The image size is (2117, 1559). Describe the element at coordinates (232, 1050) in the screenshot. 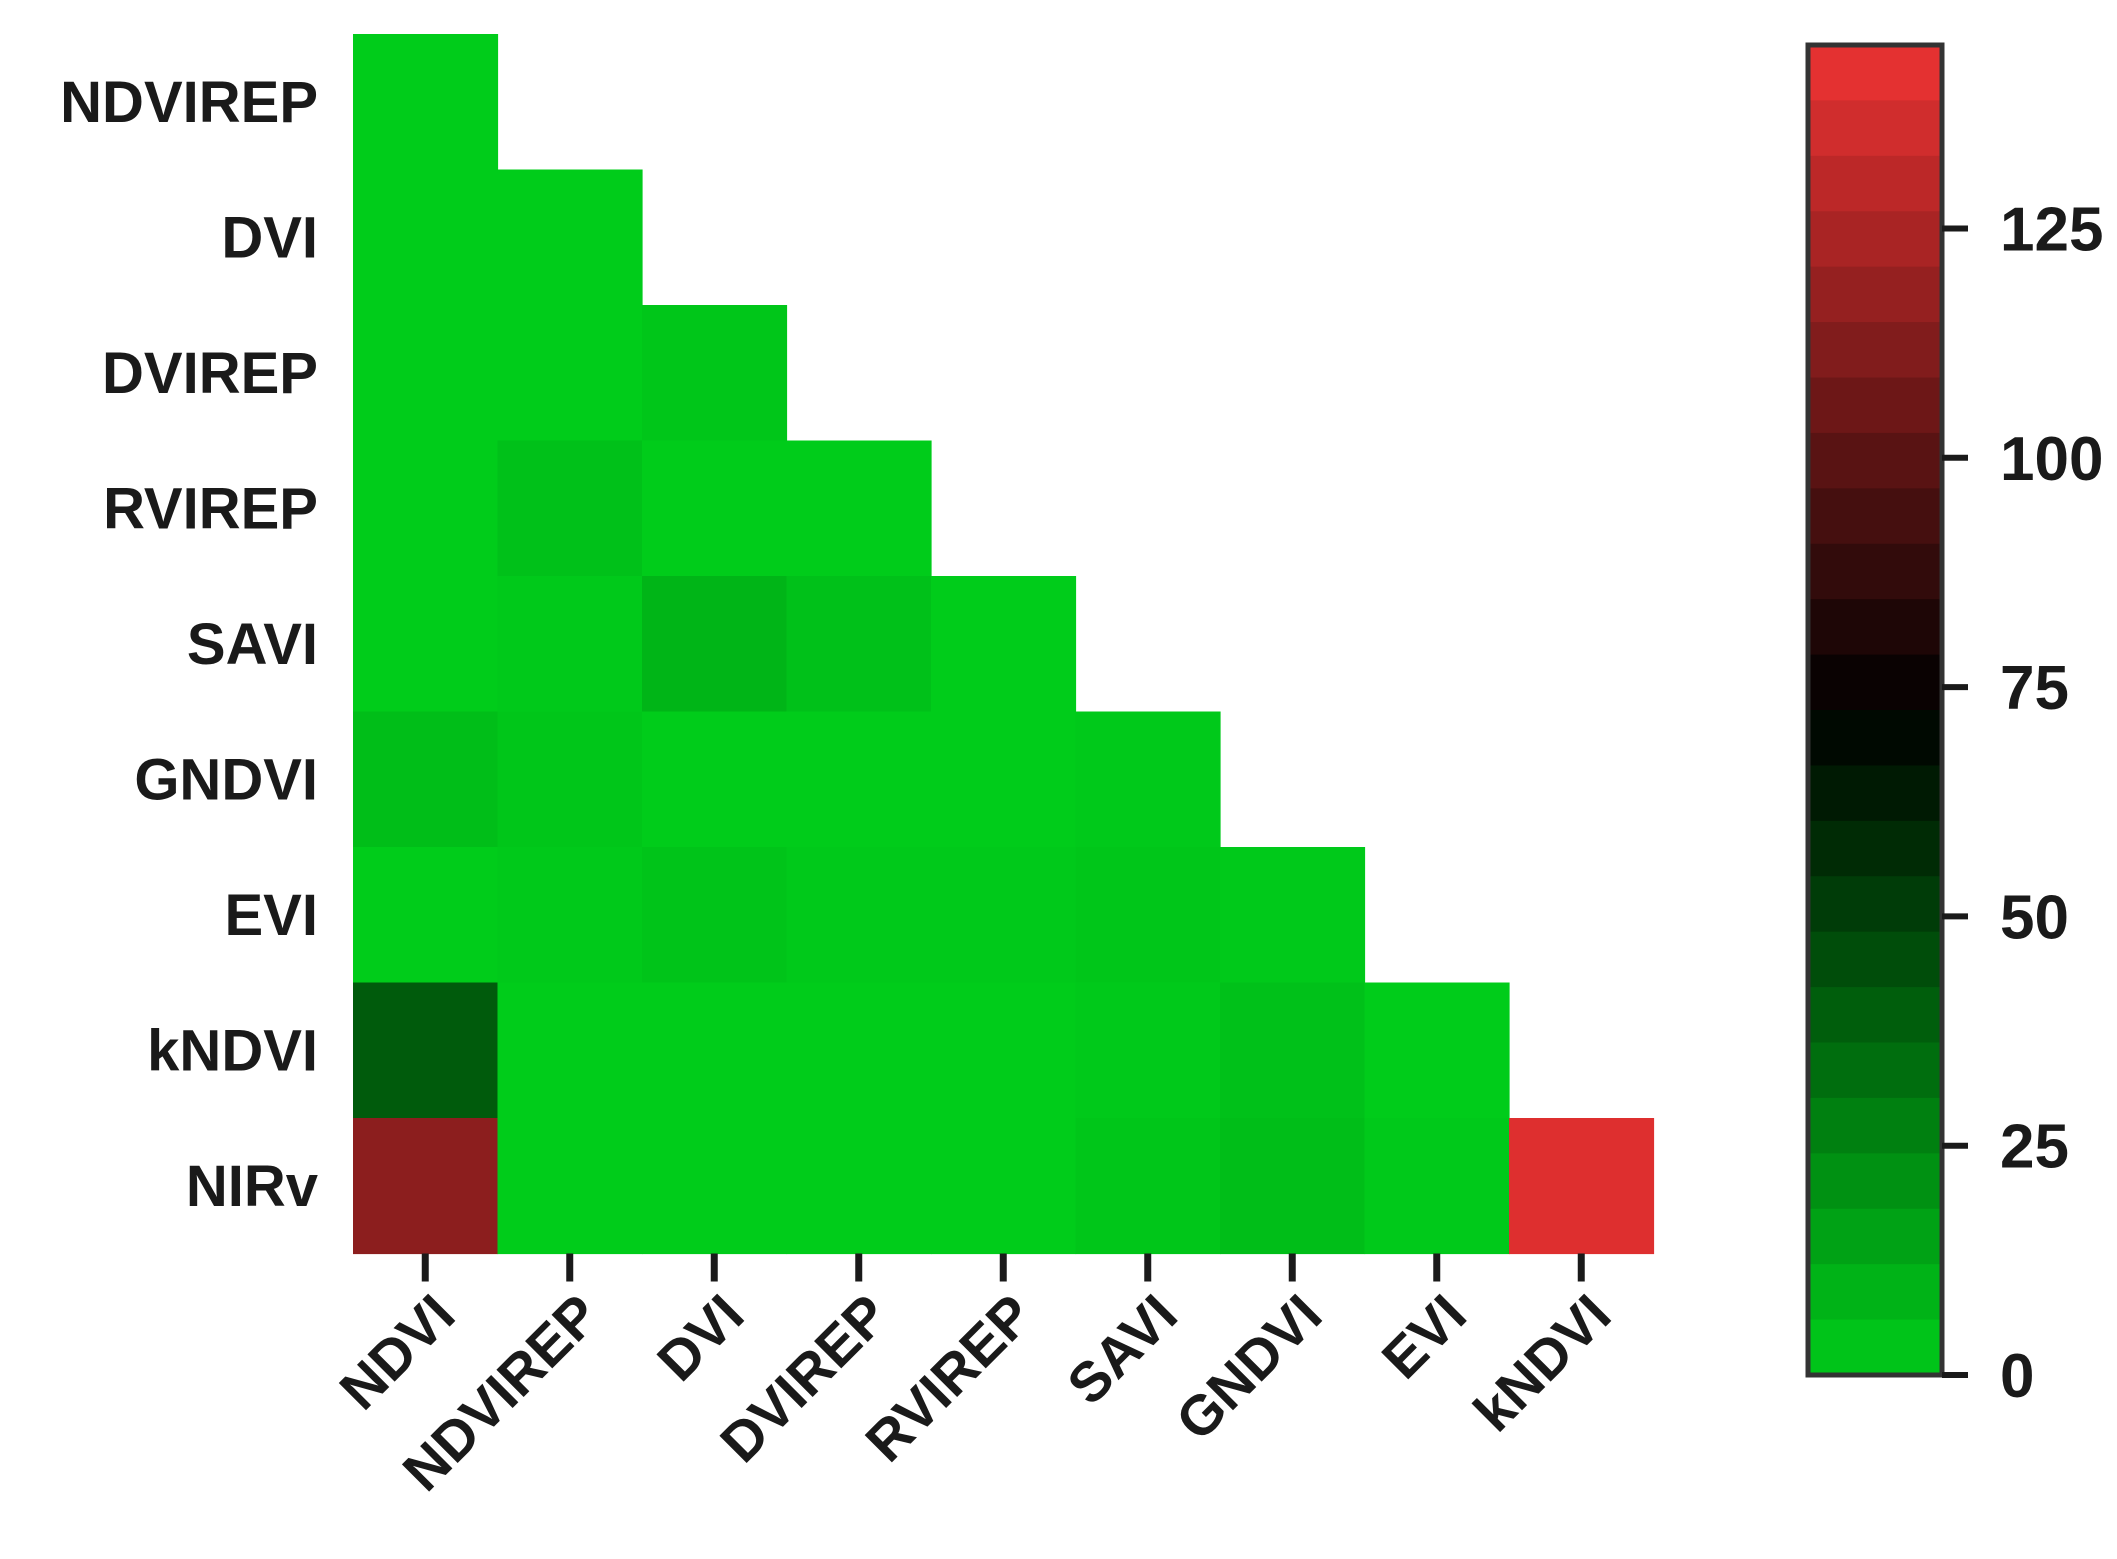

I see `row-label-kndvi: kNDVI` at that location.